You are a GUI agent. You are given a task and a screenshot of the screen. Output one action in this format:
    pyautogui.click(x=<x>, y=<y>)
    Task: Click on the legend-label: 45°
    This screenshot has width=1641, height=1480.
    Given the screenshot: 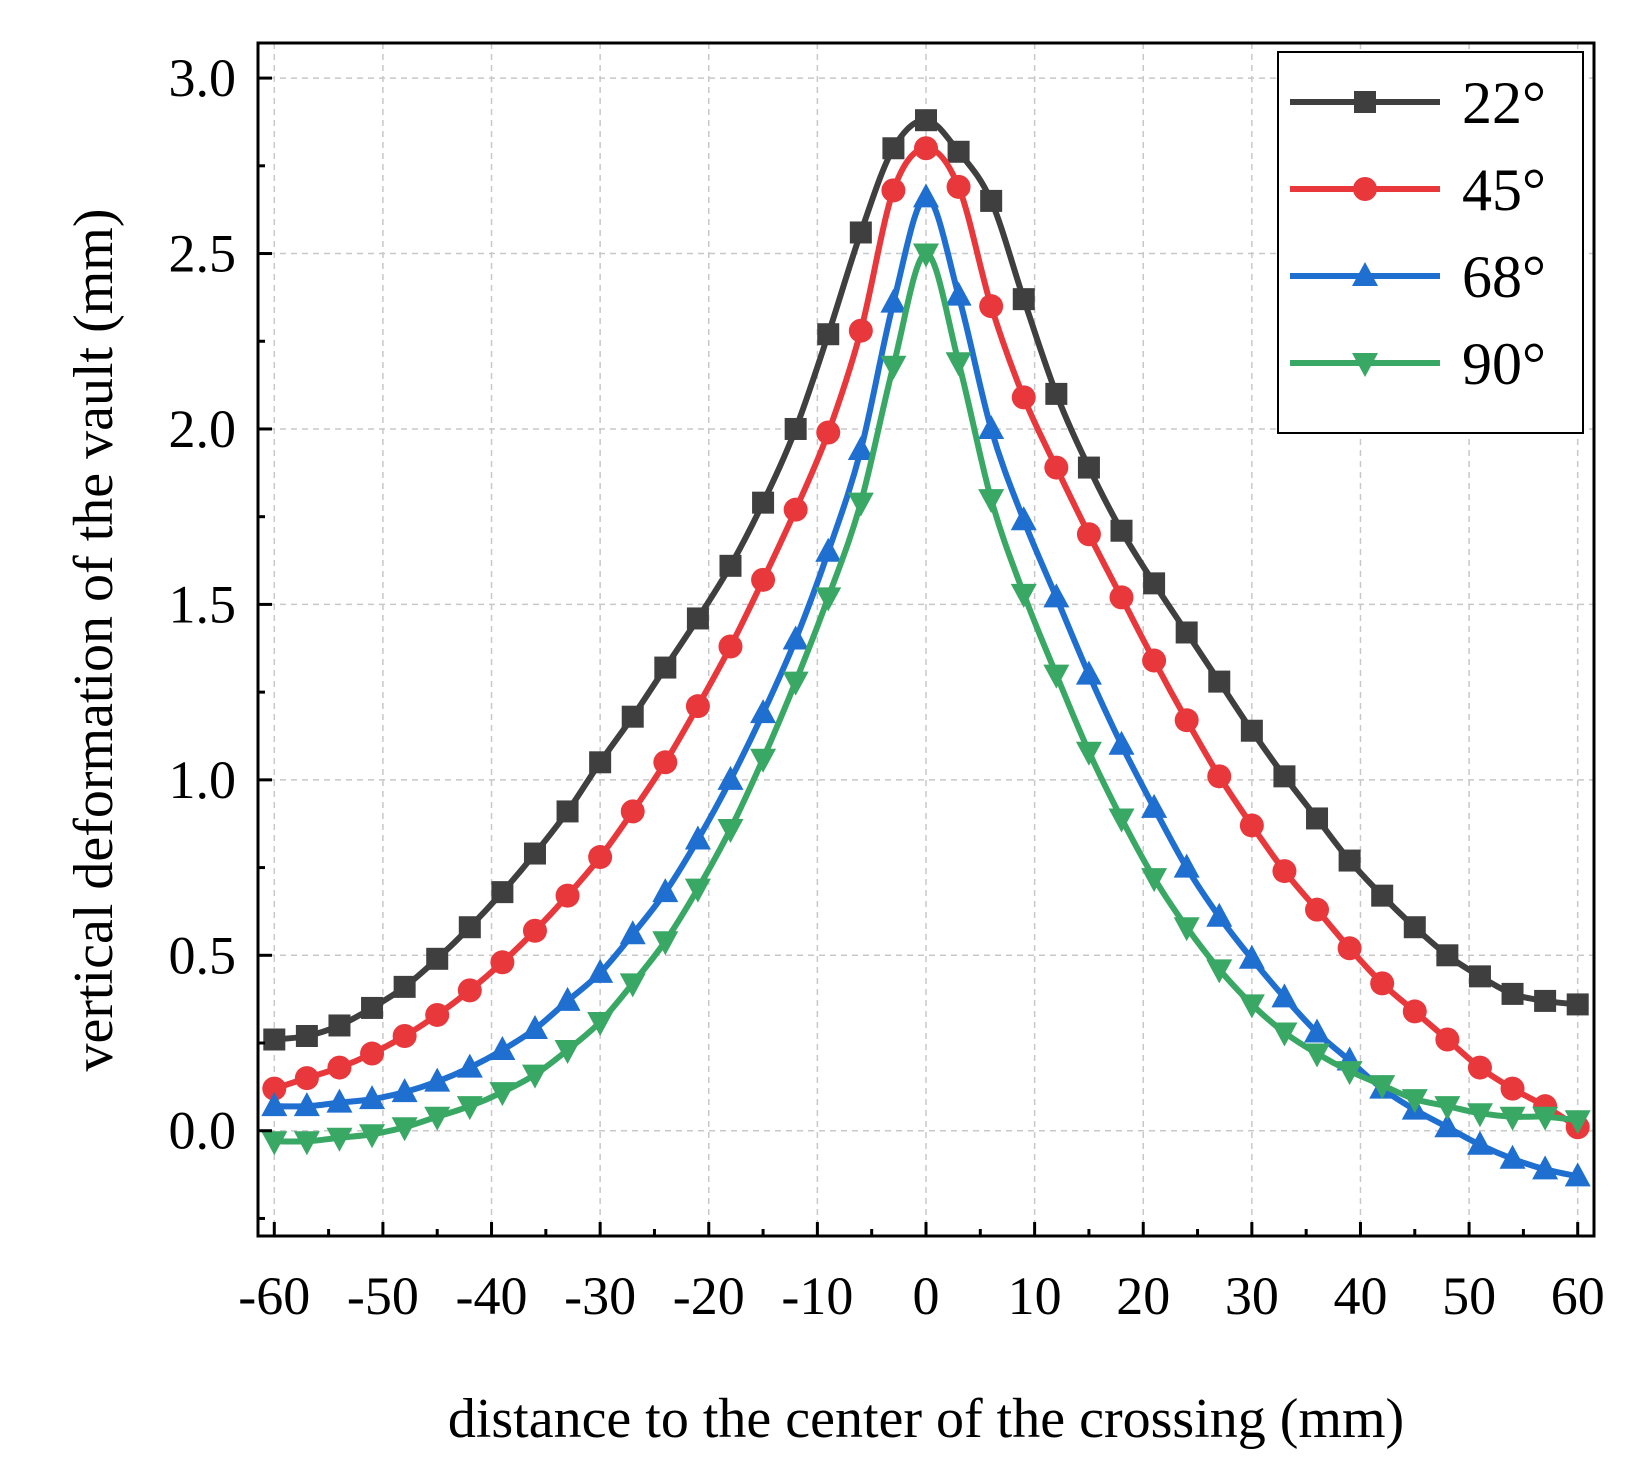 What is the action you would take?
    pyautogui.click(x=1504, y=190)
    